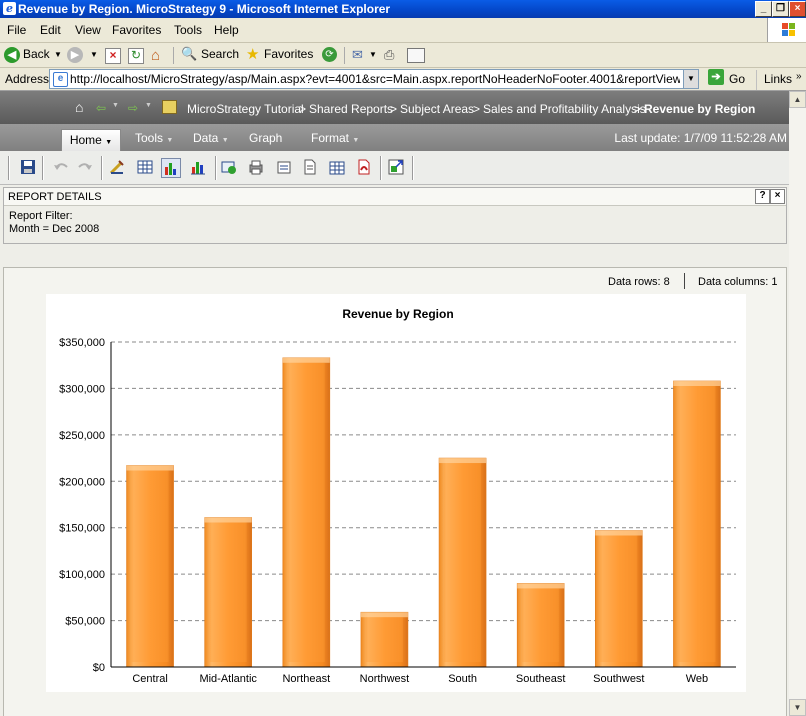 The image size is (806, 716). I want to click on undo-icon, so click(61, 167).